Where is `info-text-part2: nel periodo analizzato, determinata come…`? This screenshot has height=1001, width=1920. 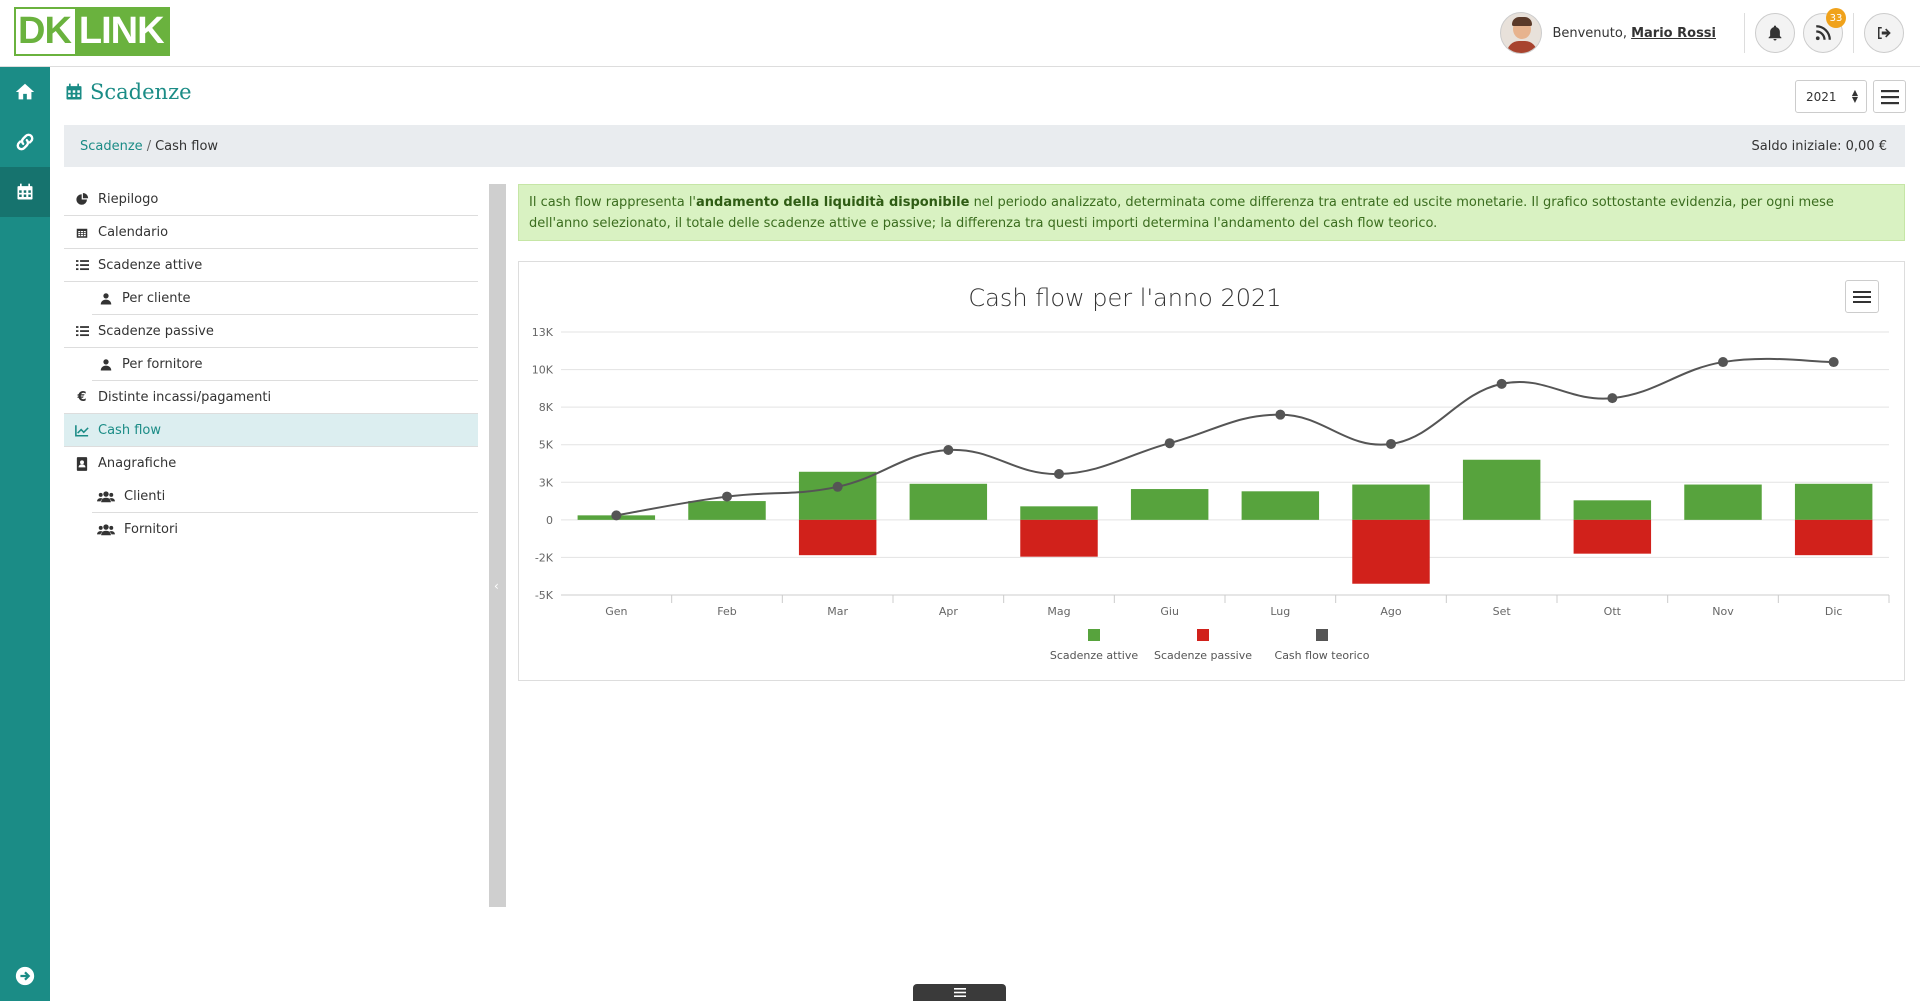 info-text-part2: nel periodo analizzato, determinata come… is located at coordinates (1181, 213).